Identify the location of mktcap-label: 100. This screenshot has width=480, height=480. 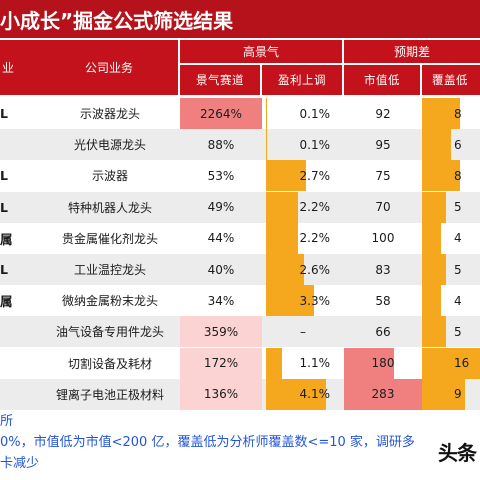
(383, 238).